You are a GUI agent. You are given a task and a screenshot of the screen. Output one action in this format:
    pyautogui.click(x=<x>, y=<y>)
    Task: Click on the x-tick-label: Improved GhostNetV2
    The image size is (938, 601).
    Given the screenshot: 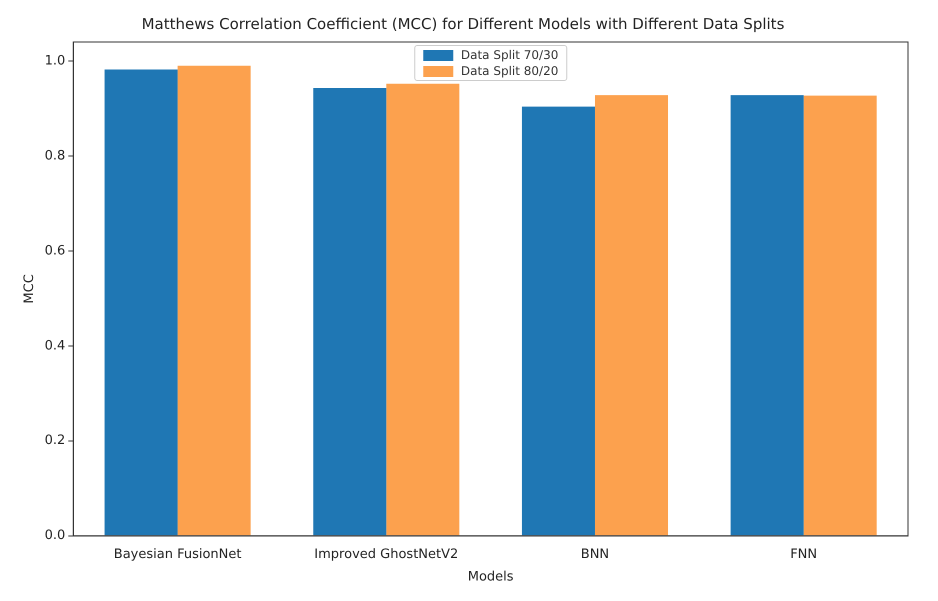 What is the action you would take?
    pyautogui.click(x=386, y=554)
    